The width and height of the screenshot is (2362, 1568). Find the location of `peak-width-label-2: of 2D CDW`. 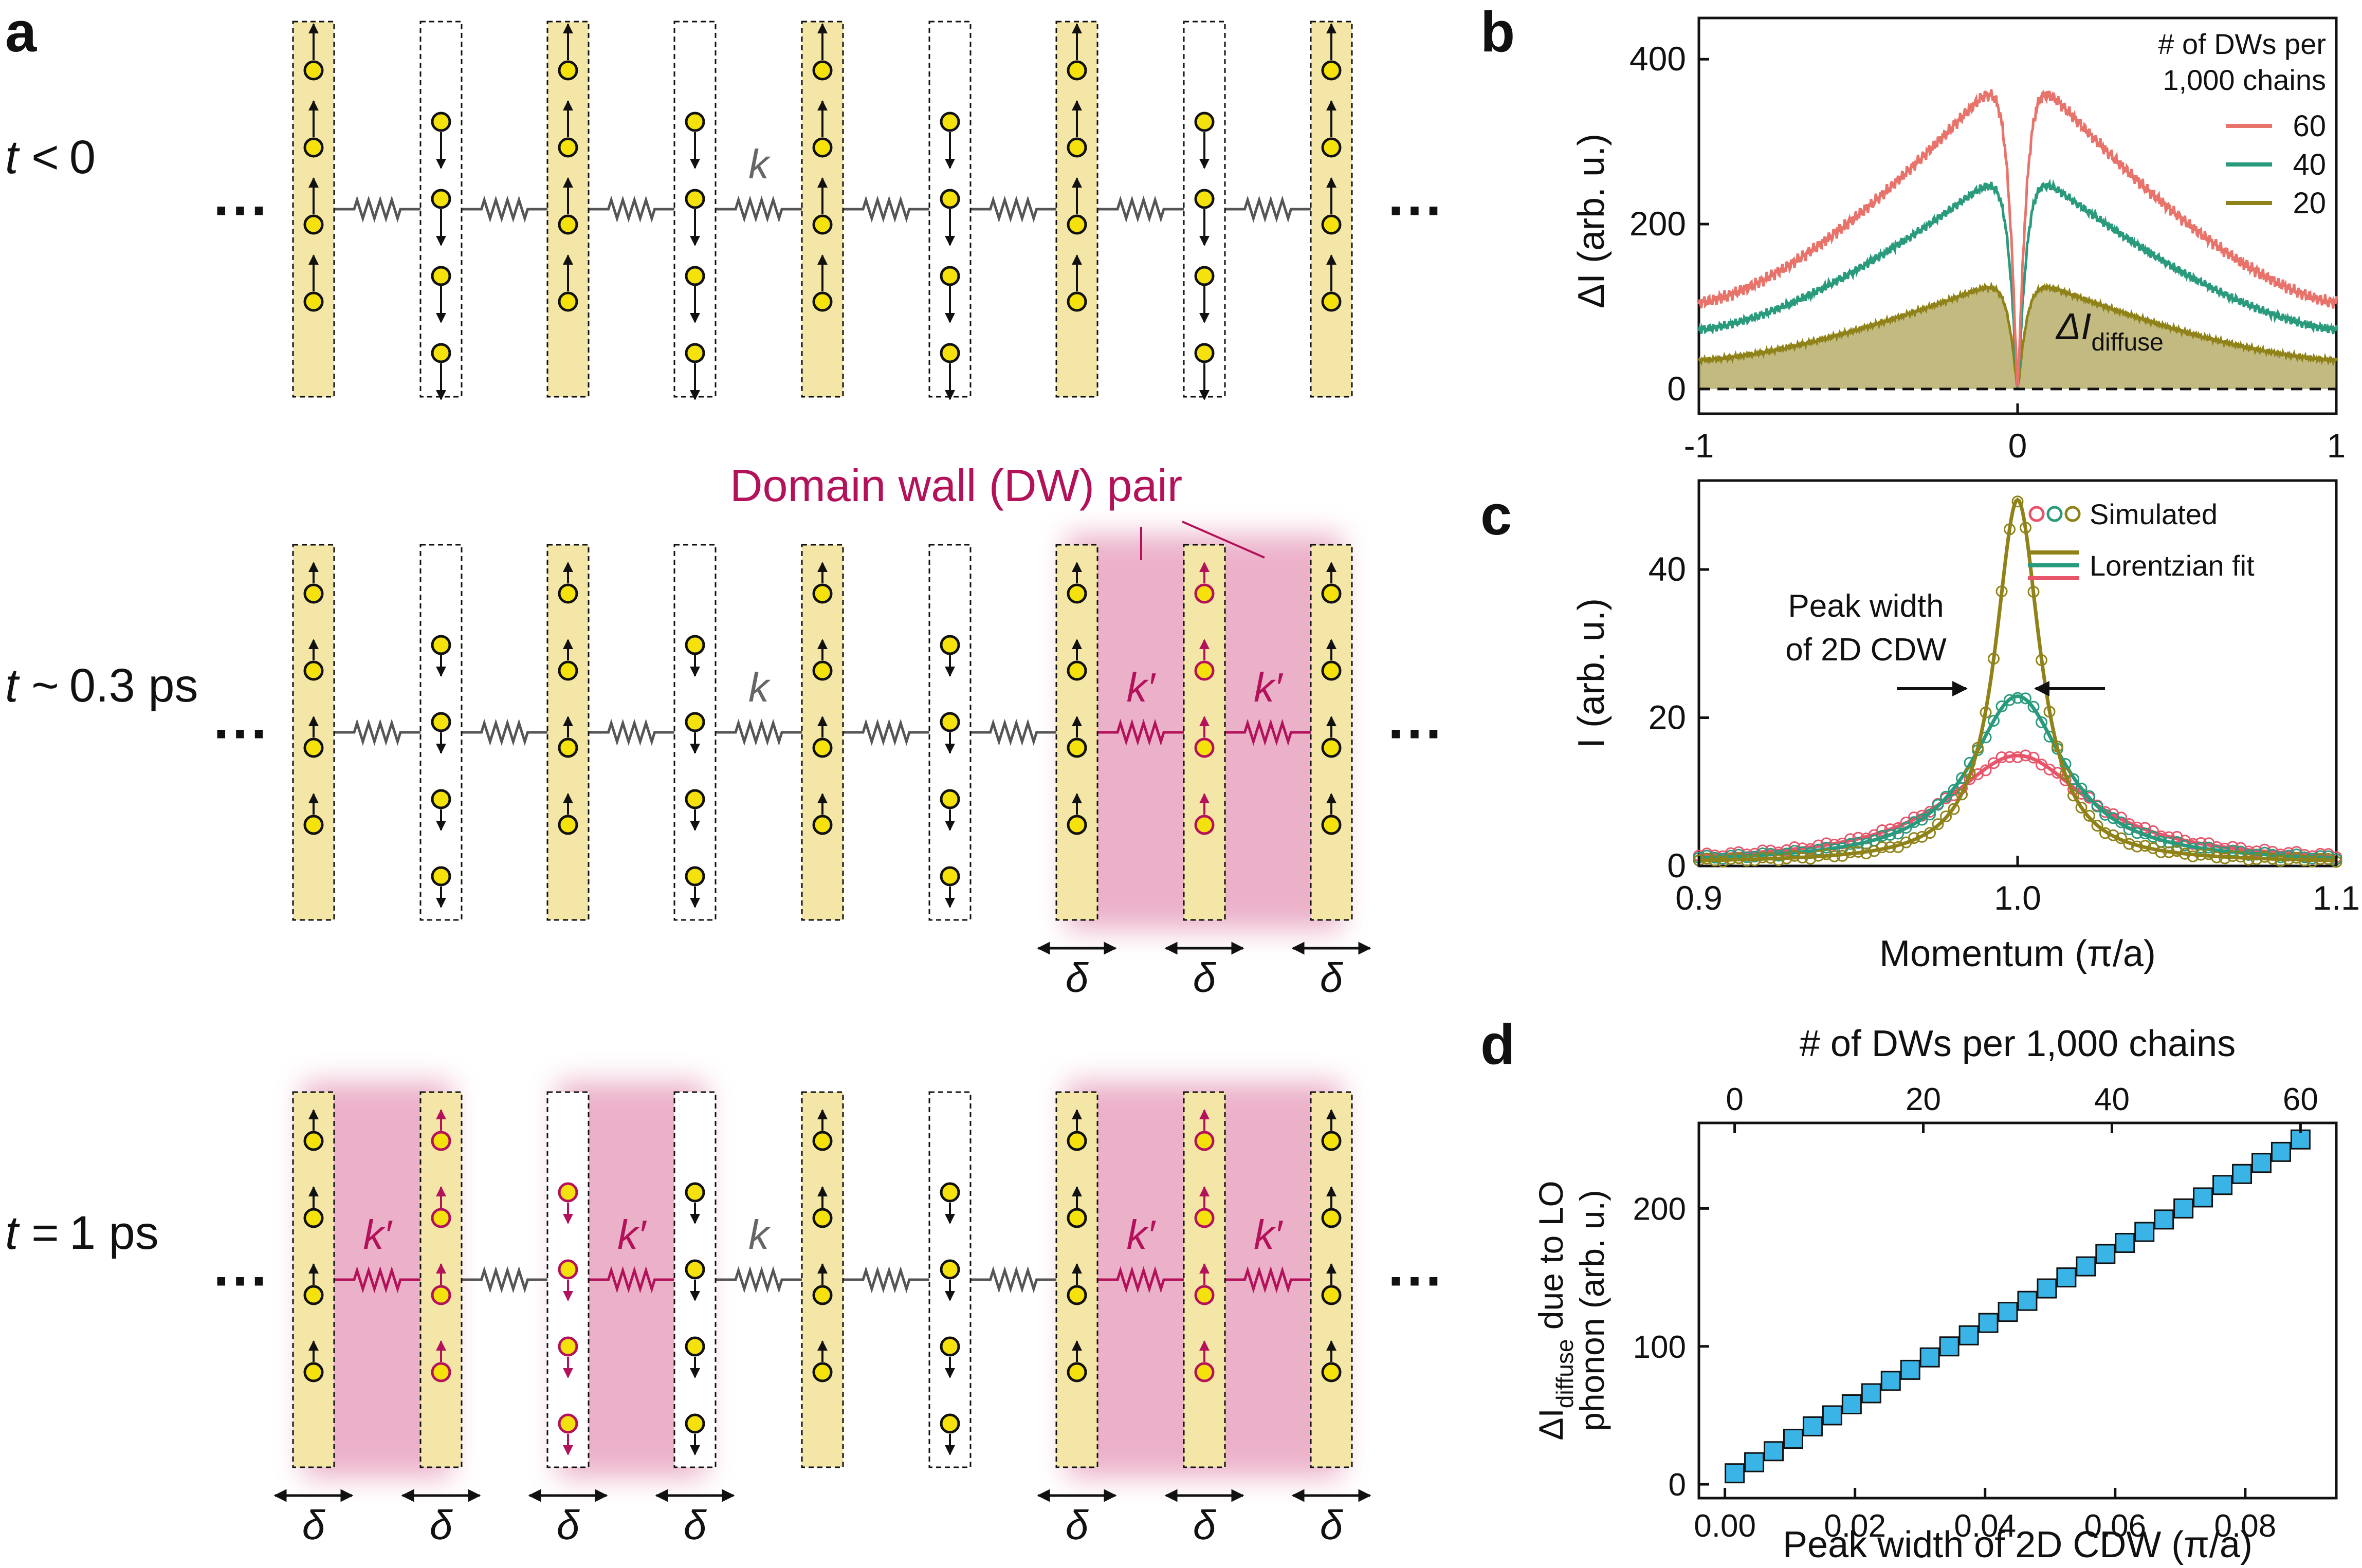

peak-width-label-2: of 2D CDW is located at coordinates (1866, 650).